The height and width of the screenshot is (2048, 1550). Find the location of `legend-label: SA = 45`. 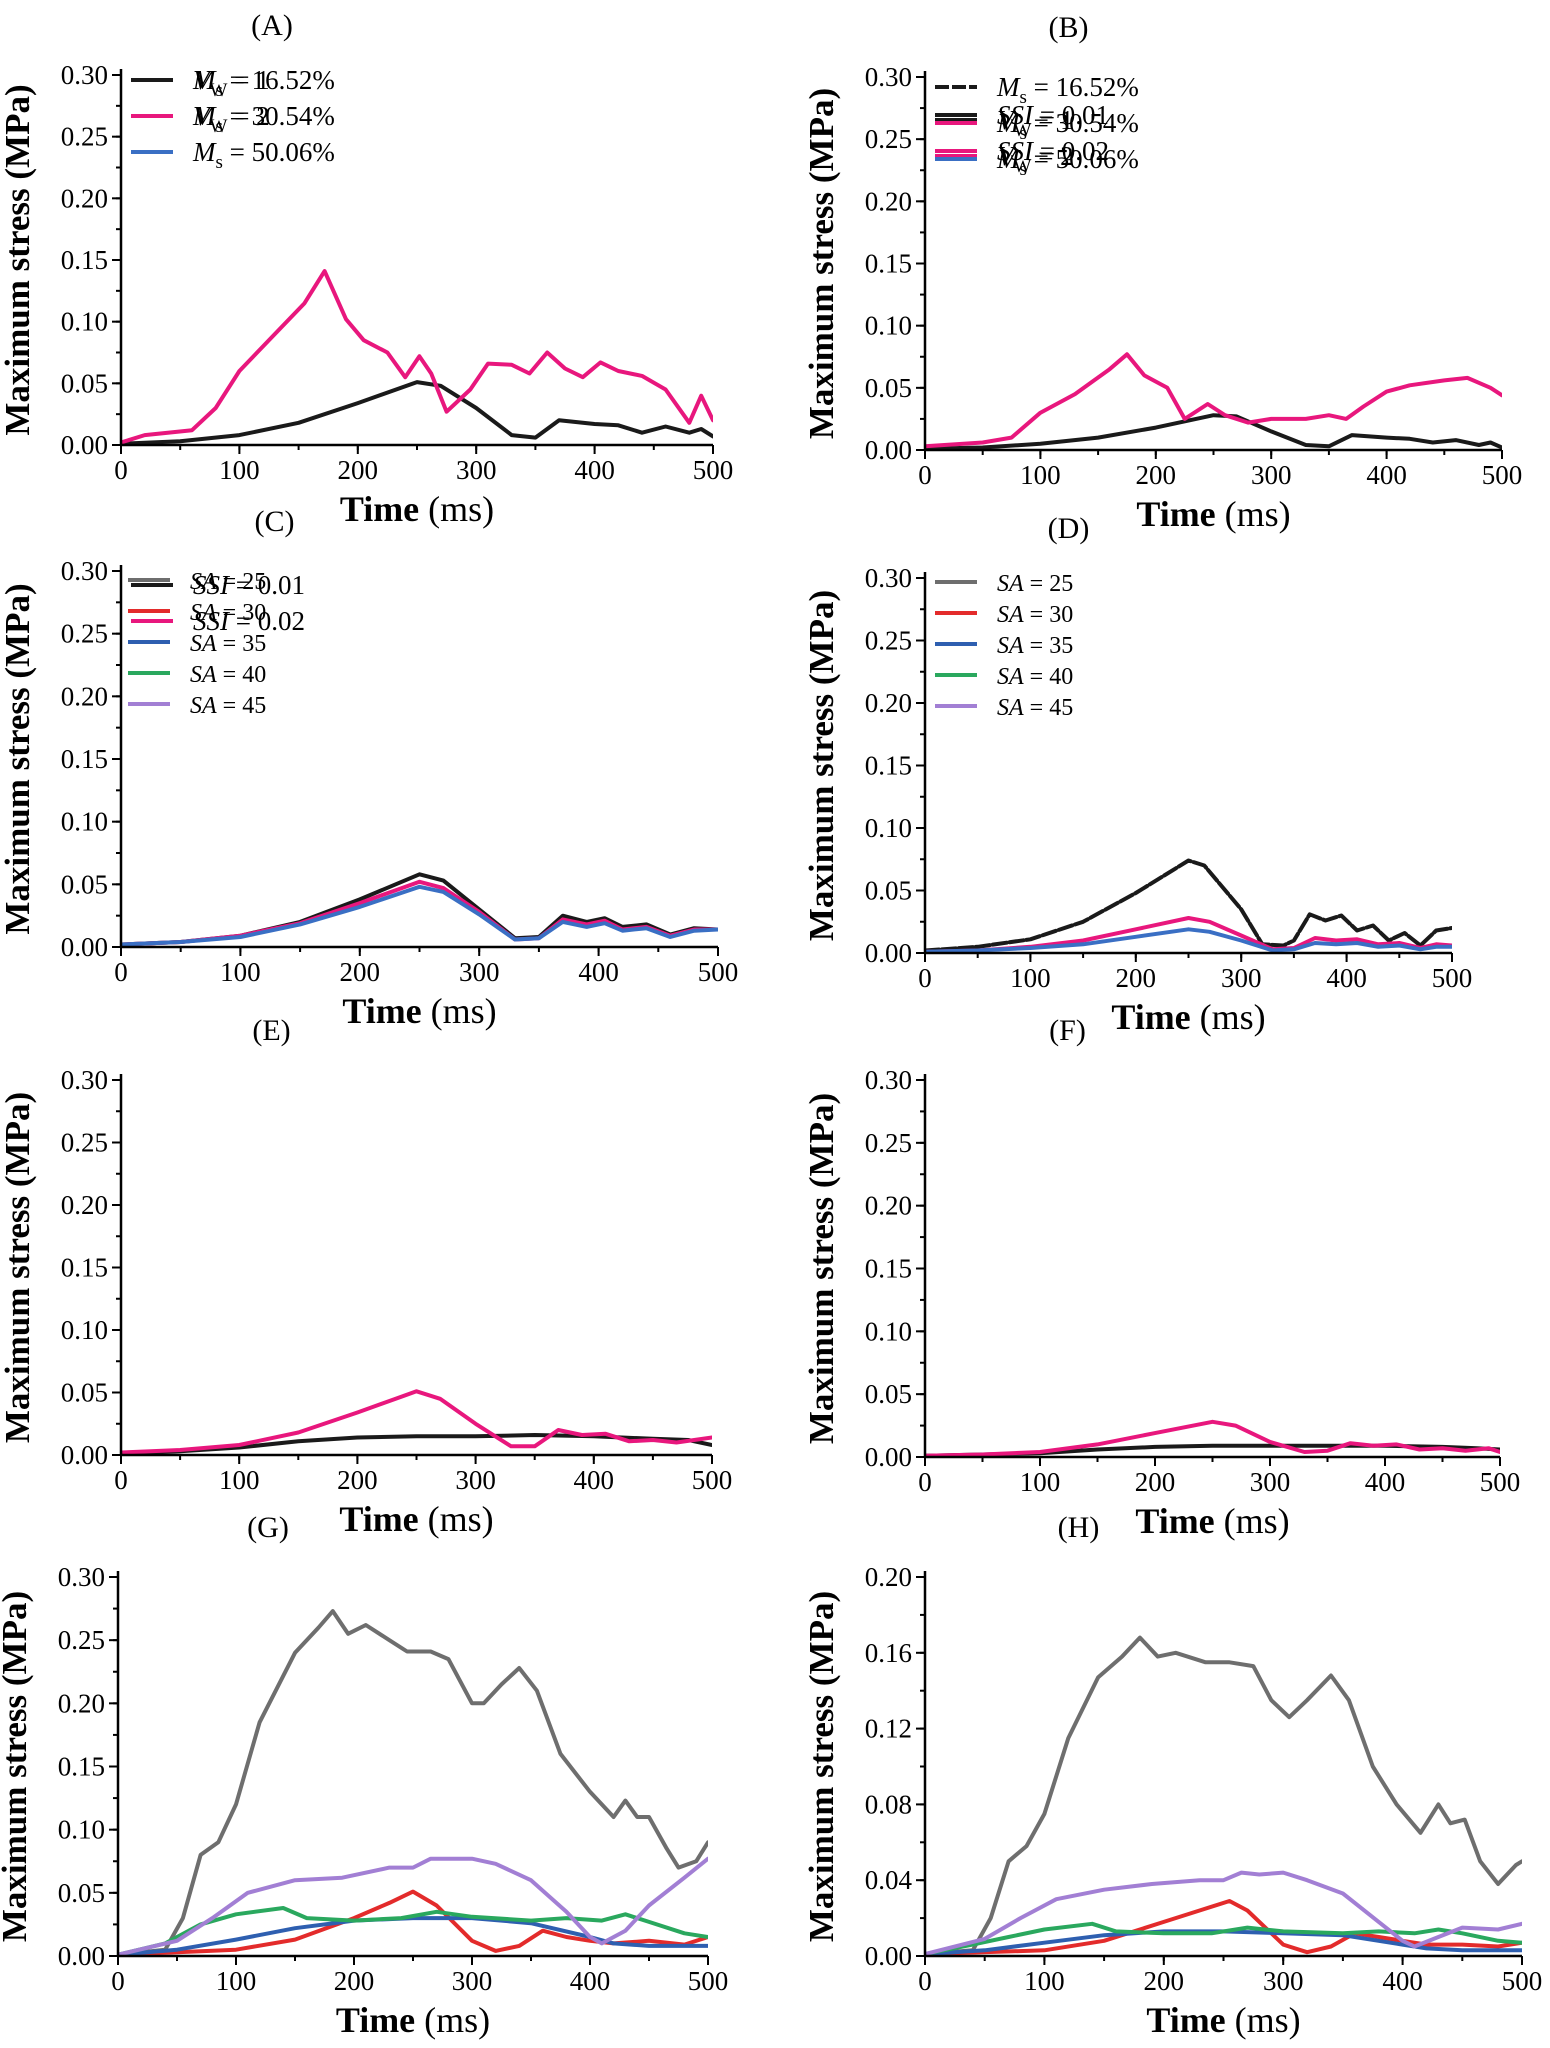

legend-label: SA = 45 is located at coordinates (1035, 708).